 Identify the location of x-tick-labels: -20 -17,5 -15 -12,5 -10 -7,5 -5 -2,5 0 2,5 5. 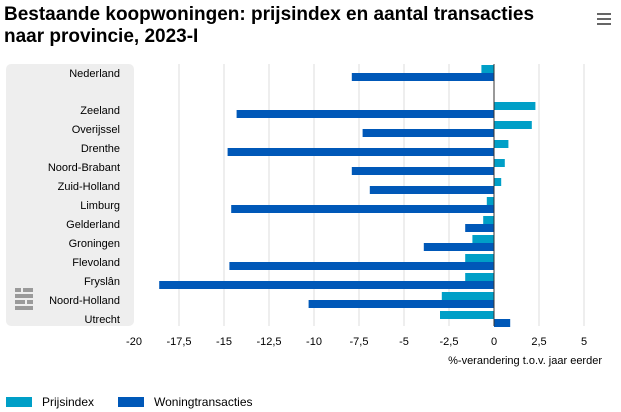
(356, 342).